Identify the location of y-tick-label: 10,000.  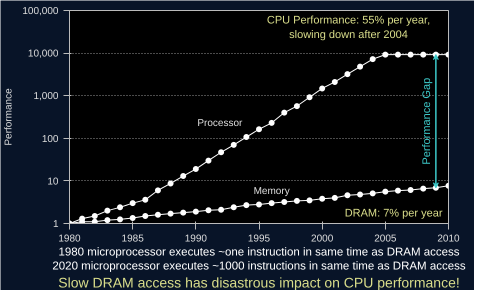
(43, 54).